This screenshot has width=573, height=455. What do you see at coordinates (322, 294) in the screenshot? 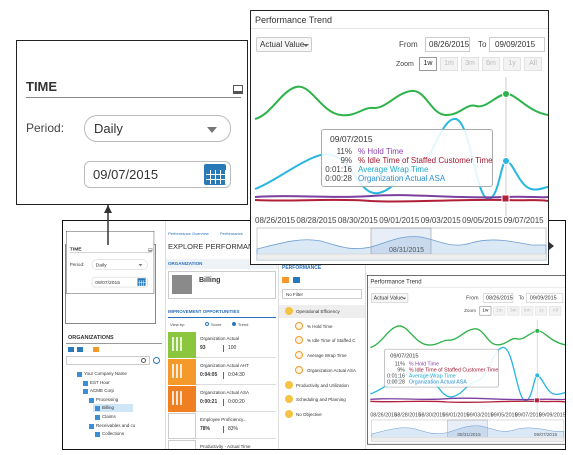
I see `filter-select: No Filter` at bounding box center [322, 294].